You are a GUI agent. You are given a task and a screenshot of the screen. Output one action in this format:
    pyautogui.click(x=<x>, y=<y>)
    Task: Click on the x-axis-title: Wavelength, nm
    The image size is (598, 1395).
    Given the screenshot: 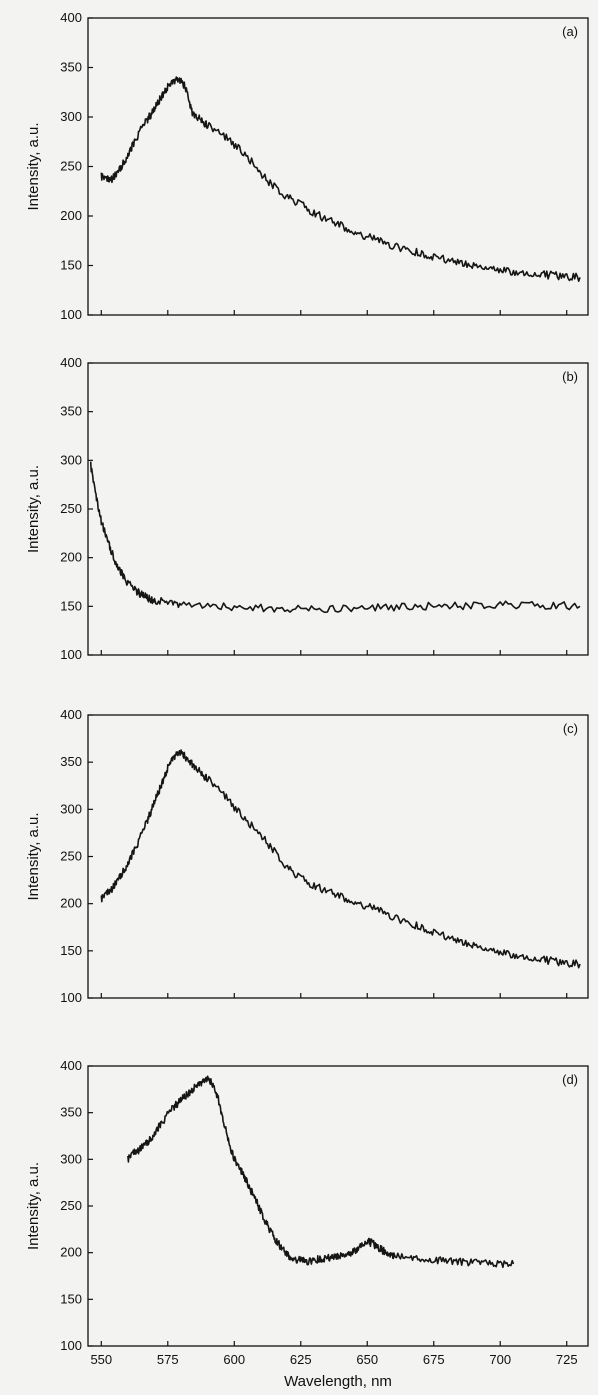 What is the action you would take?
    pyautogui.click(x=338, y=1381)
    